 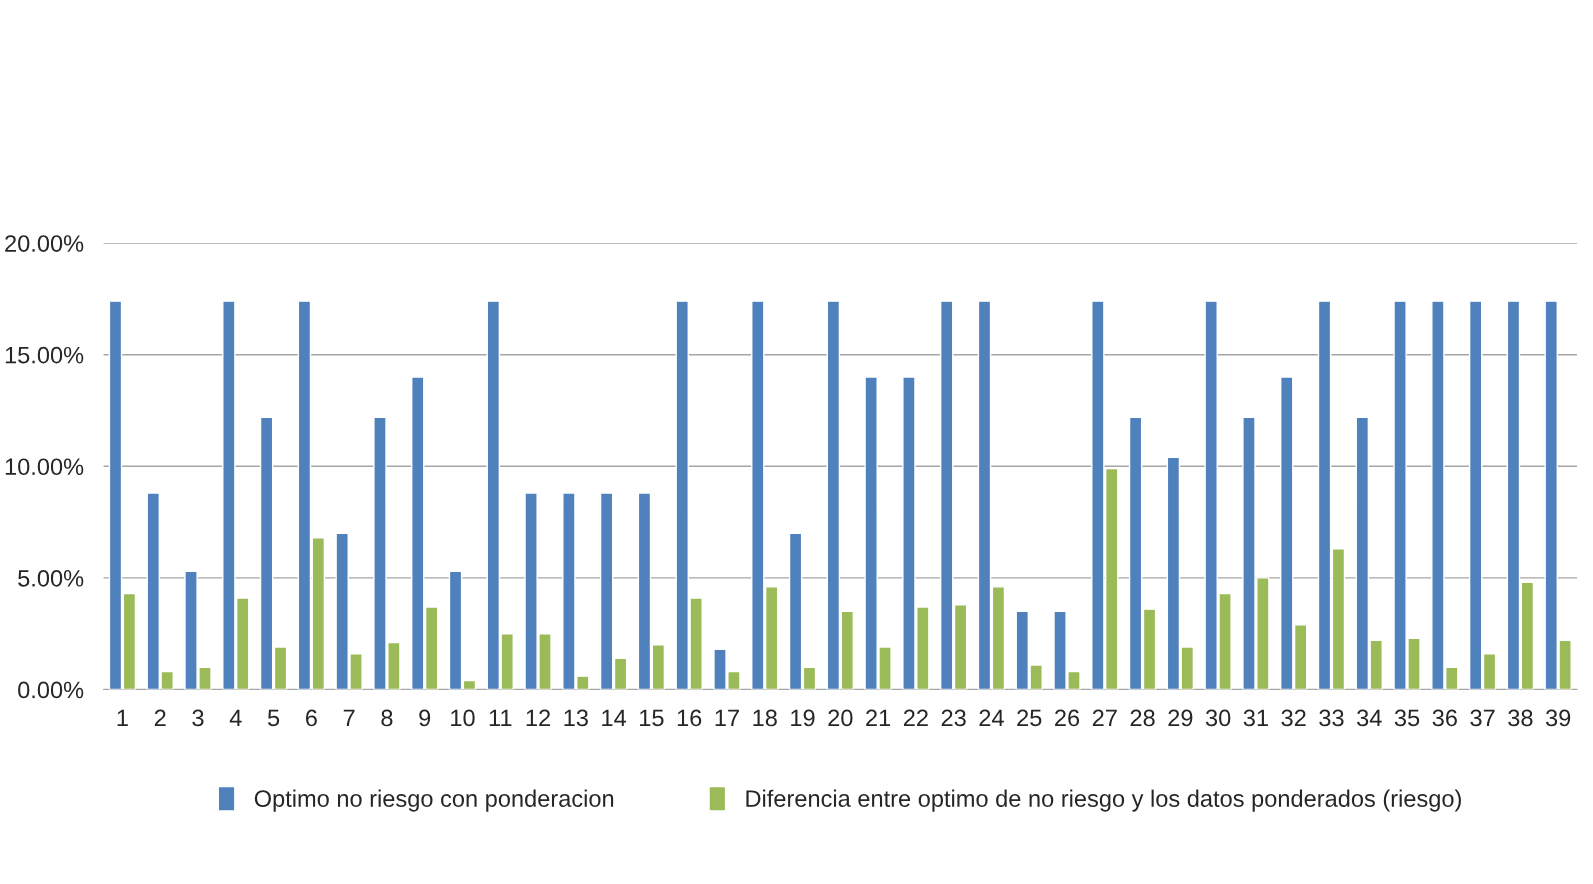 What do you see at coordinates (1180, 718) in the screenshot?
I see `x-tick-label: 29` at bounding box center [1180, 718].